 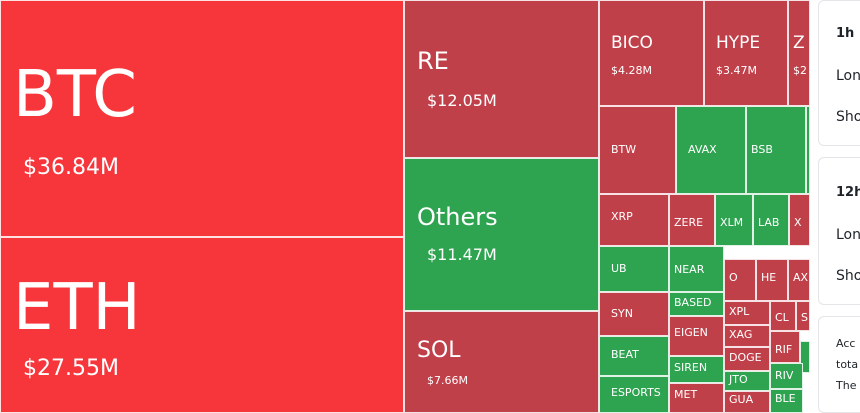 I want to click on treemap-tile-zere: ZERE, so click(x=692, y=220).